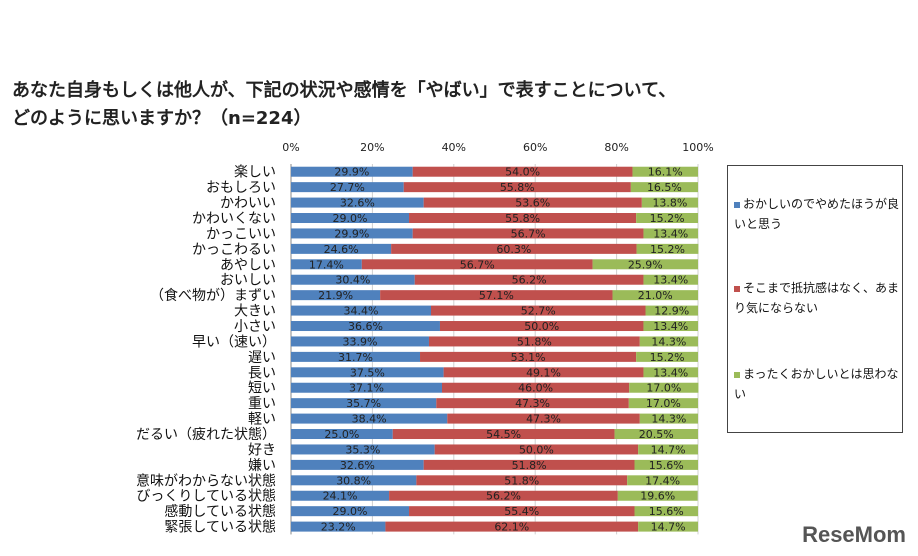 This screenshot has height=556, width=918. I want to click on data-label: 27.7%, so click(347, 187).